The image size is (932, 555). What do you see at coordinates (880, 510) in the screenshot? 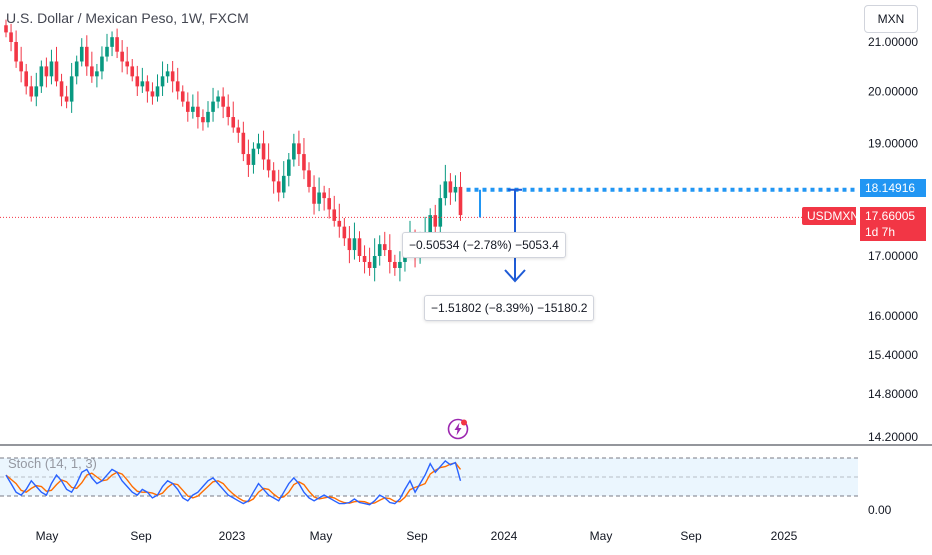
I see `stoch-scale-tick: 0.00` at bounding box center [880, 510].